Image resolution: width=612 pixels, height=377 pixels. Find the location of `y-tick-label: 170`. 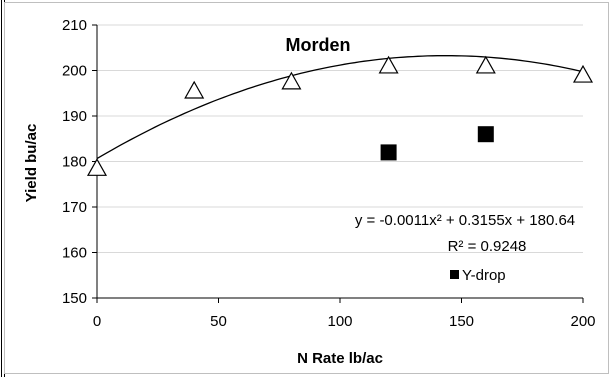

y-tick-label: 170 is located at coordinates (74, 207).